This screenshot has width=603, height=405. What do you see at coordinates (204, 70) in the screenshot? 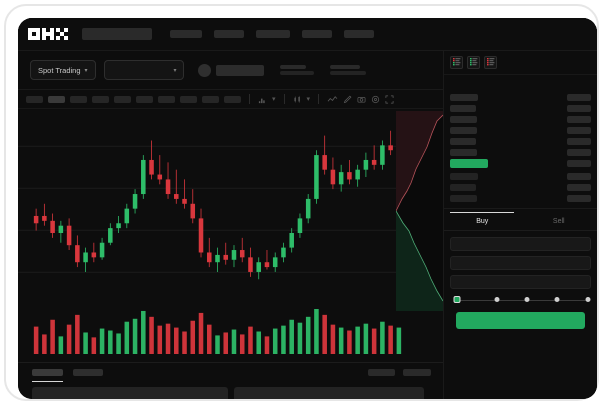
I see `coin-avatar-icon` at bounding box center [204, 70].